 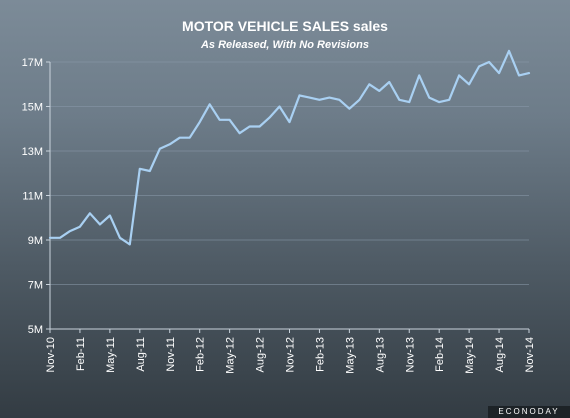 What do you see at coordinates (51, 354) in the screenshot?
I see `x-tick-label: Nov-10` at bounding box center [51, 354].